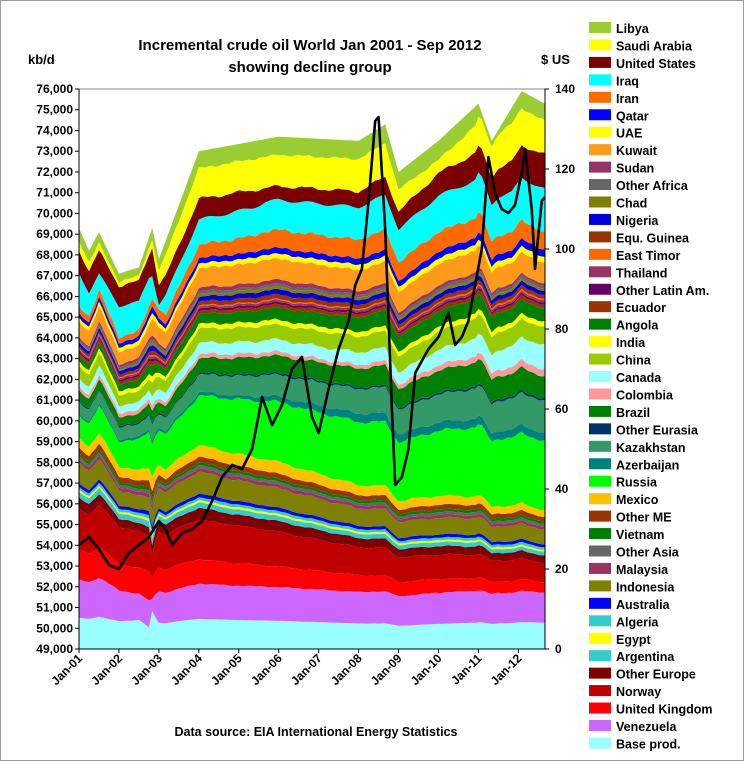 This screenshot has width=744, height=761. Describe the element at coordinates (54, 400) in the screenshot. I see `y-left-tick-label: 61,000` at that location.